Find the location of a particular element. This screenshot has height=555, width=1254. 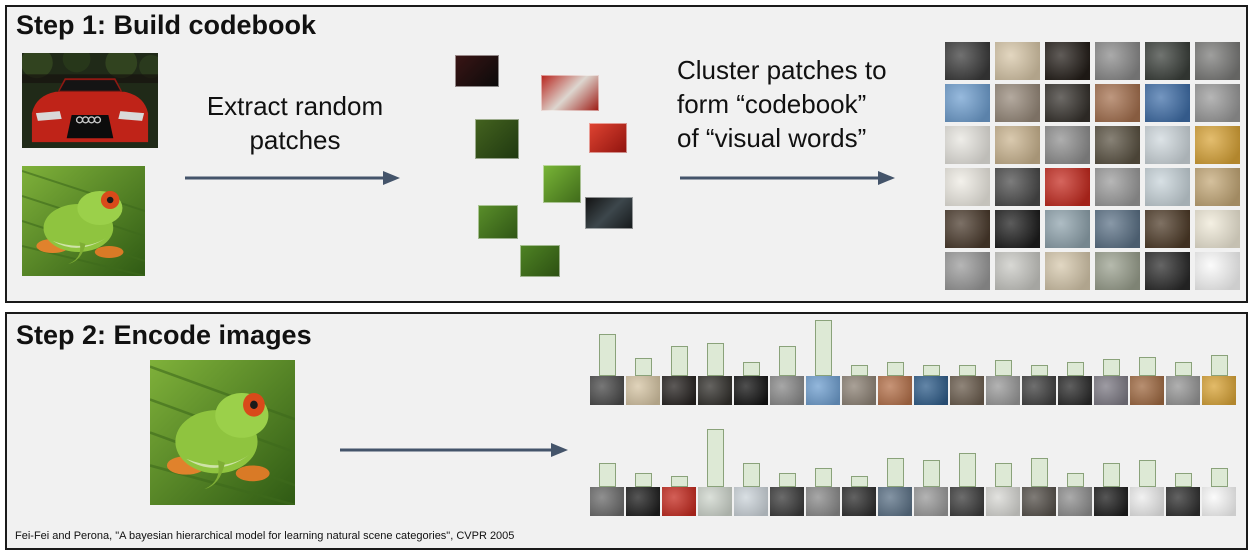

patch-frog-skin is located at coordinates (562, 184).